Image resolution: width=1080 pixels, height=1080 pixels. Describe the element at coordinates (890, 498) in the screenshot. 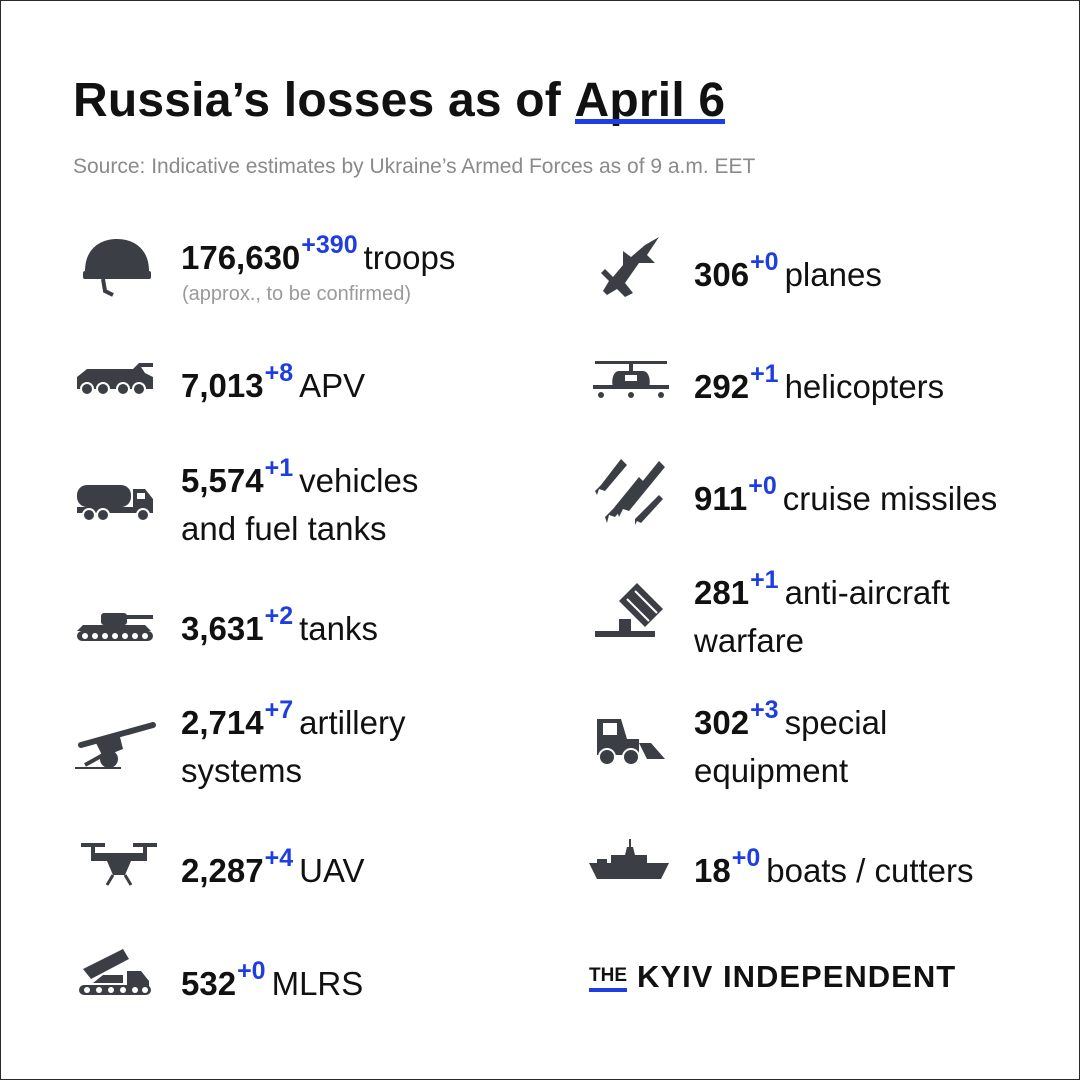

I see `stat-label: cruise missiles` at that location.